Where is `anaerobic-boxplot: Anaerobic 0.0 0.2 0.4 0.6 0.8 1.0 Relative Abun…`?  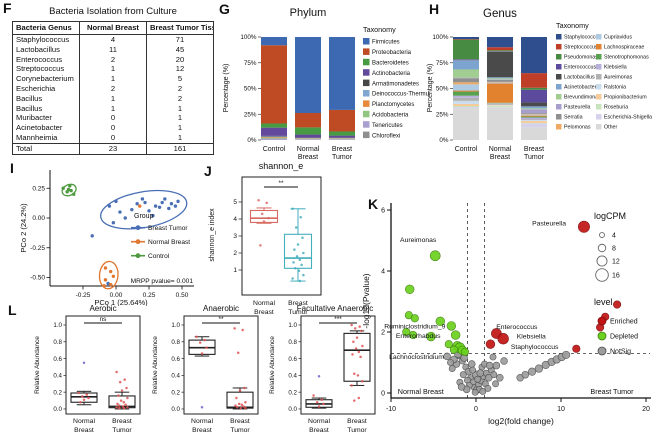 anaerobic-boxplot: Anaerobic 0.0 0.2 0.4 0.6 0.8 1.0 Relative Abun… is located at coordinates (206, 373).